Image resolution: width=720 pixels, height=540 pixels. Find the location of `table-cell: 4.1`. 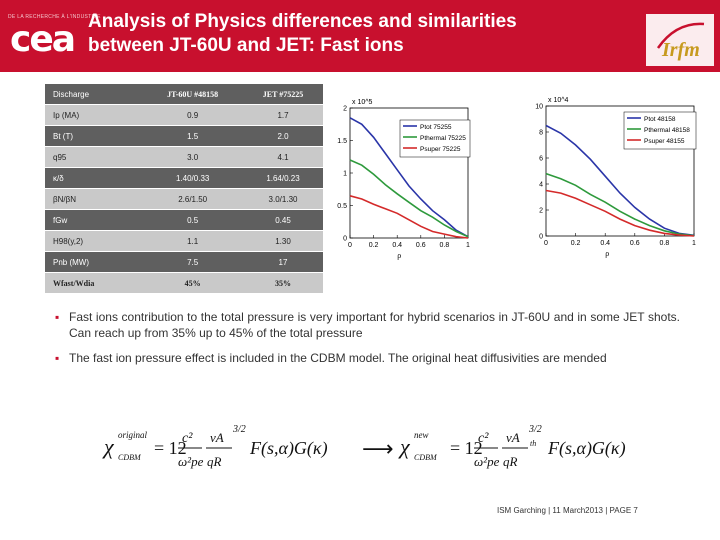

table-cell: 4.1 is located at coordinates (283, 157).